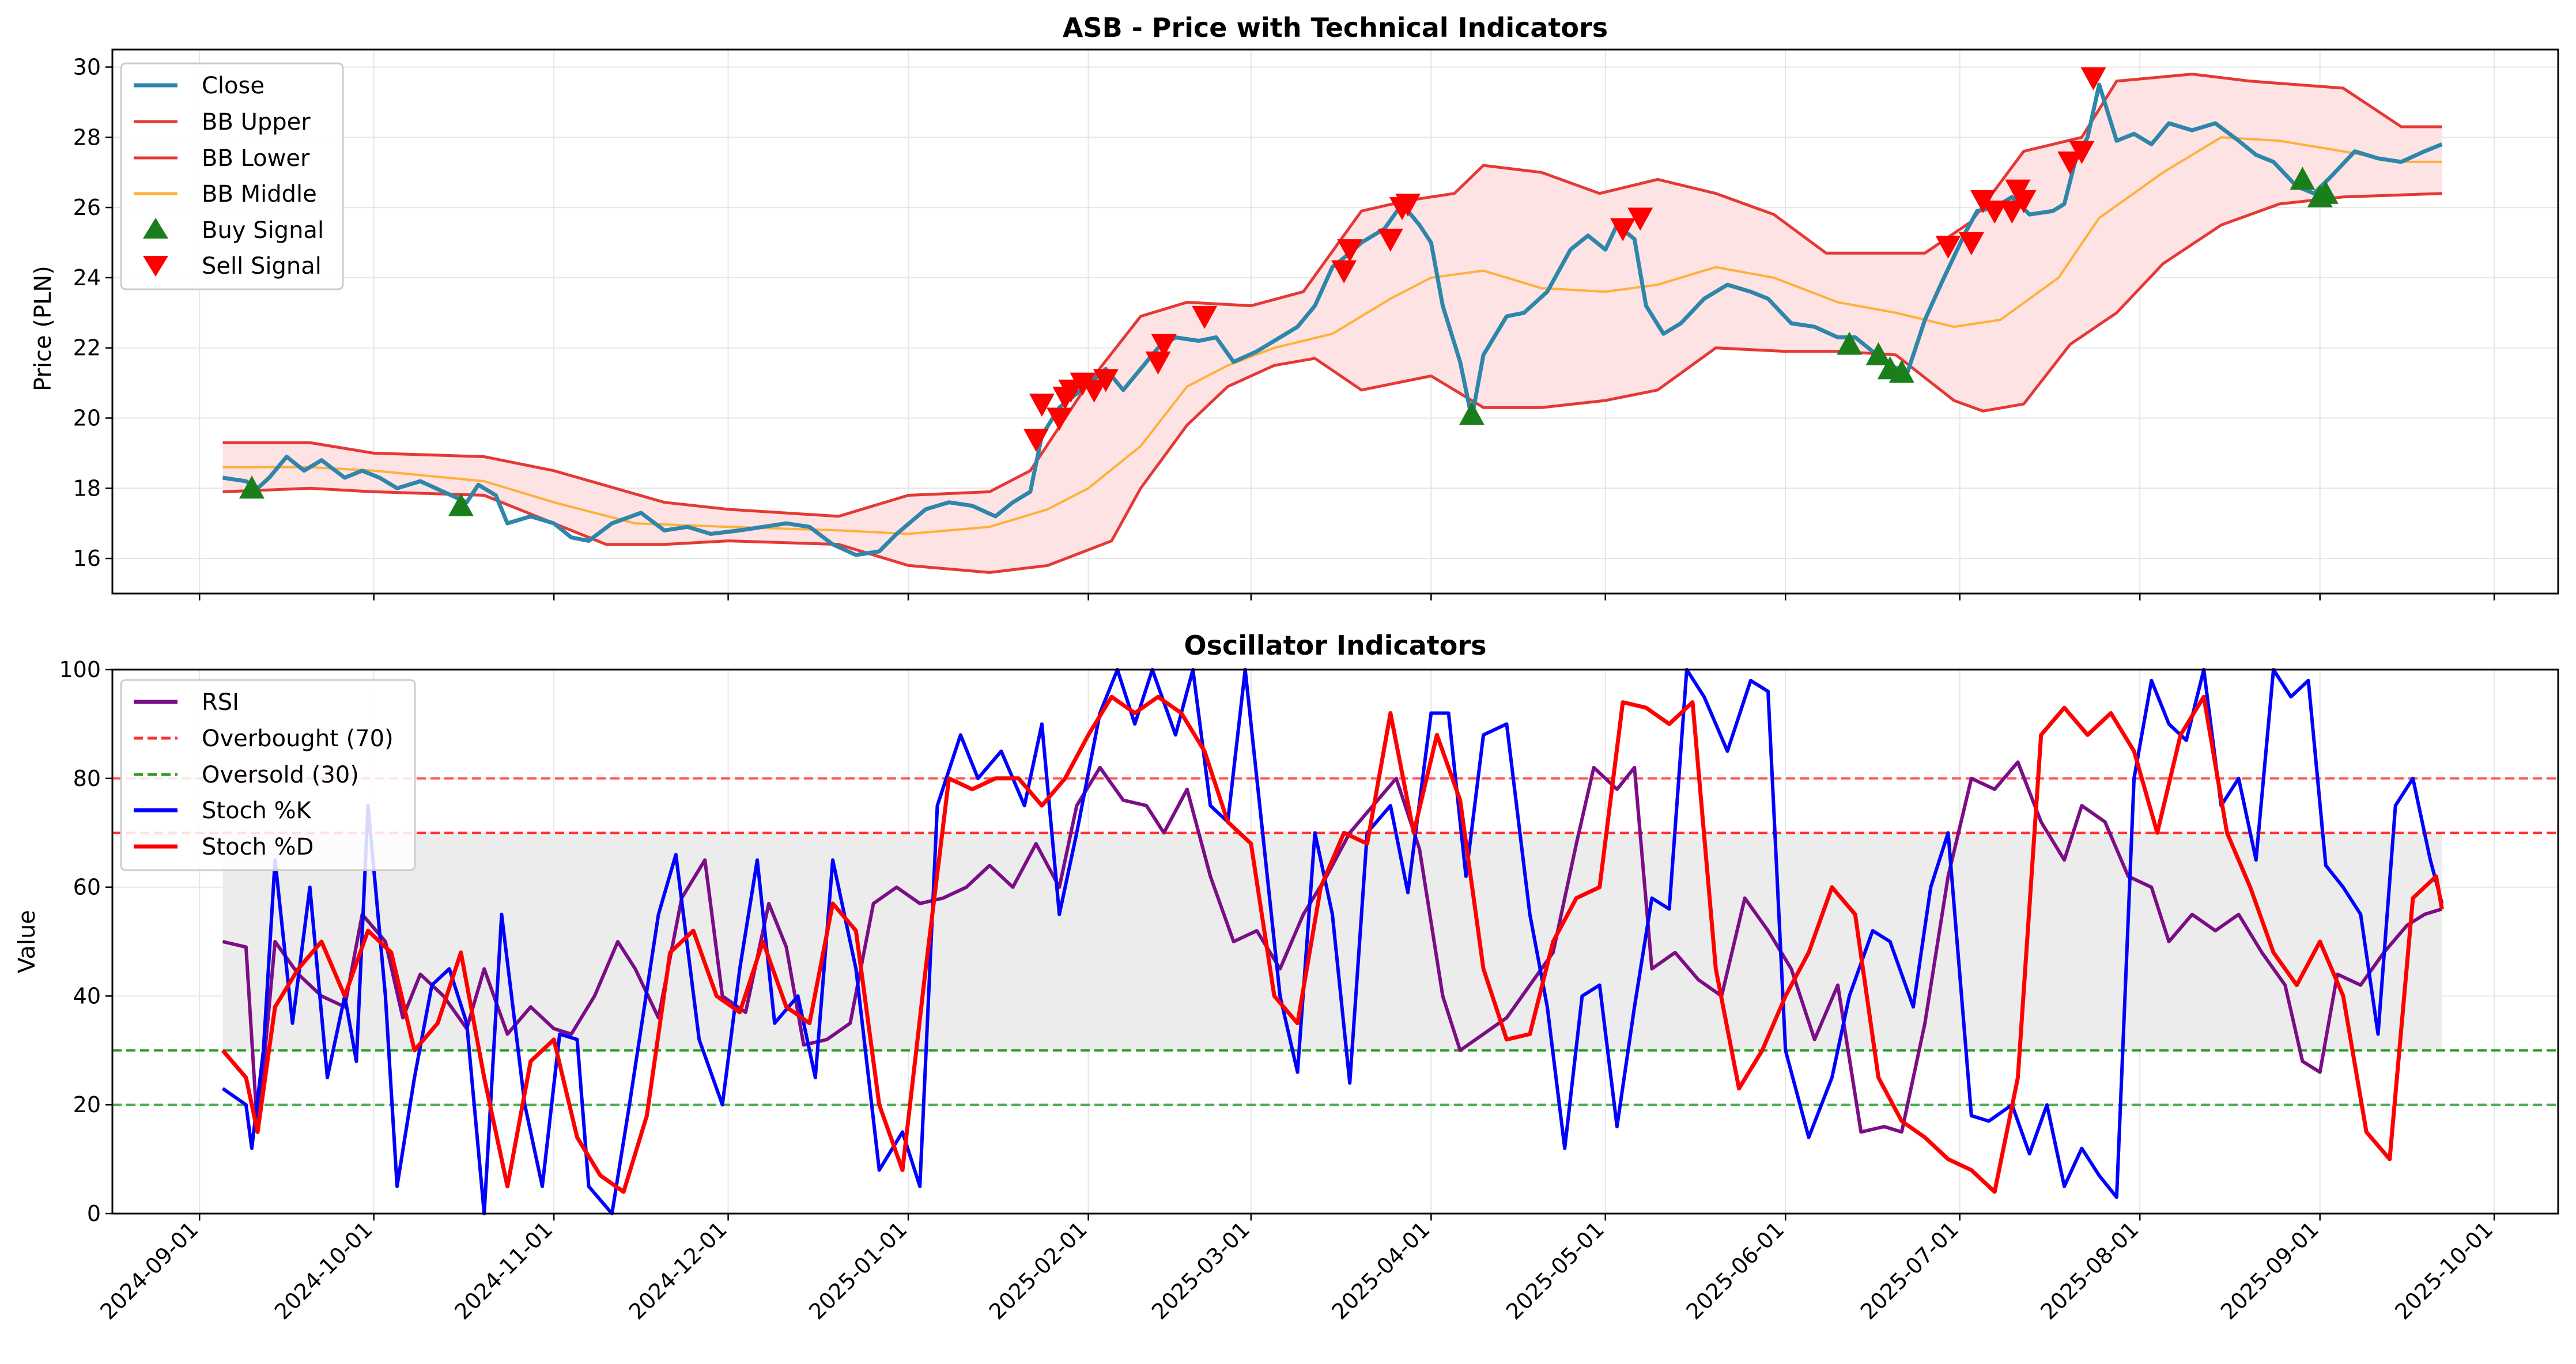 The height and width of the screenshot is (1364, 2576). What do you see at coordinates (256, 158) in the screenshot?
I see `legend-bb-lower-label: BB Lower` at bounding box center [256, 158].